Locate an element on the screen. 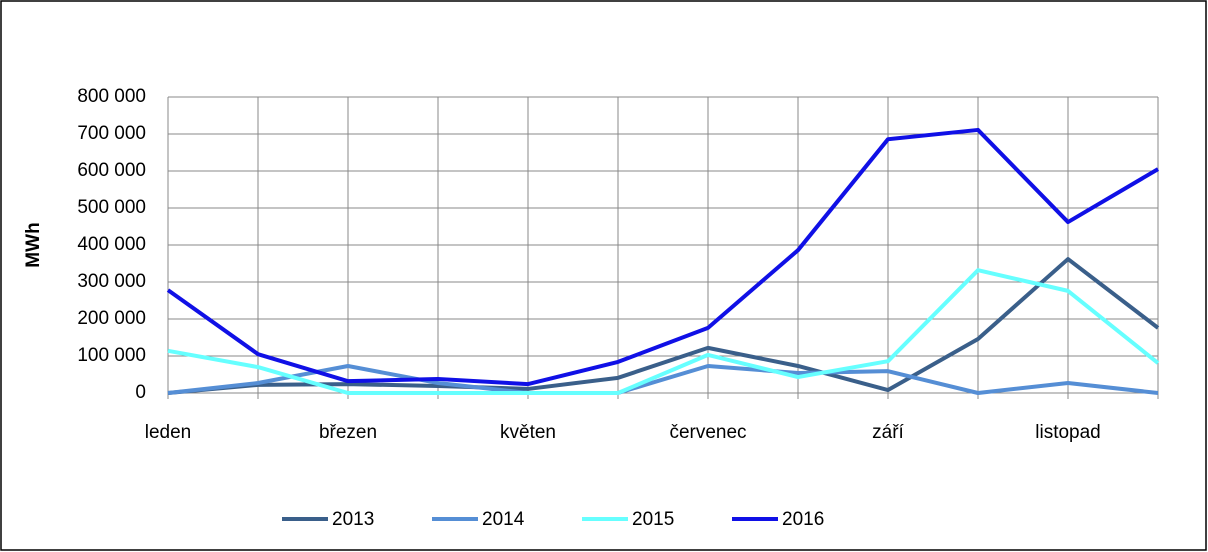  y-tick-label: 300 000 is located at coordinates (111, 281).